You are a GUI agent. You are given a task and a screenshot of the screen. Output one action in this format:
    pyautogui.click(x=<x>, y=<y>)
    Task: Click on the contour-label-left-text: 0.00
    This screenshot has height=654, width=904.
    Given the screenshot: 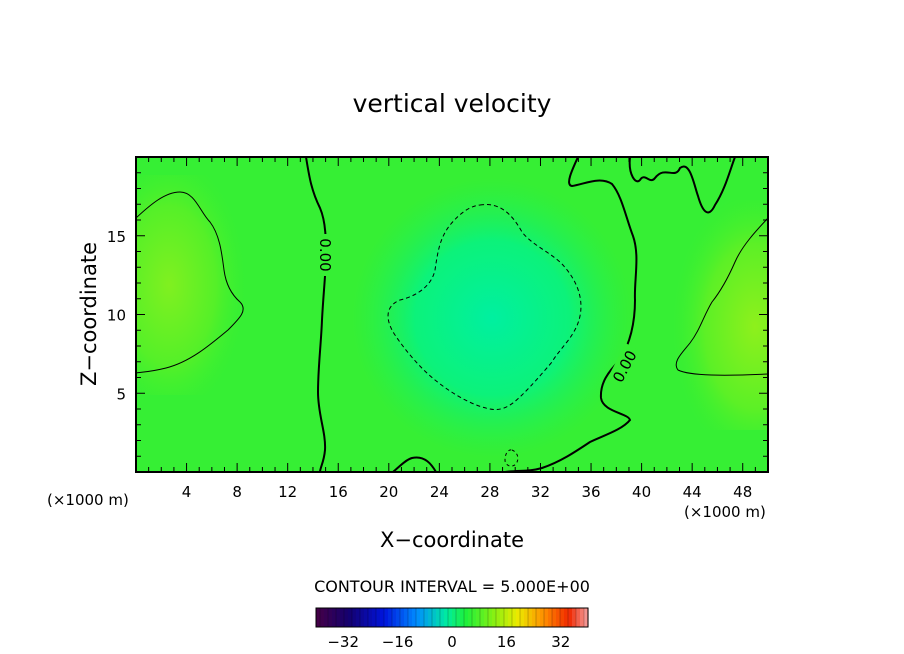 What is the action you would take?
    pyautogui.click(x=325, y=254)
    